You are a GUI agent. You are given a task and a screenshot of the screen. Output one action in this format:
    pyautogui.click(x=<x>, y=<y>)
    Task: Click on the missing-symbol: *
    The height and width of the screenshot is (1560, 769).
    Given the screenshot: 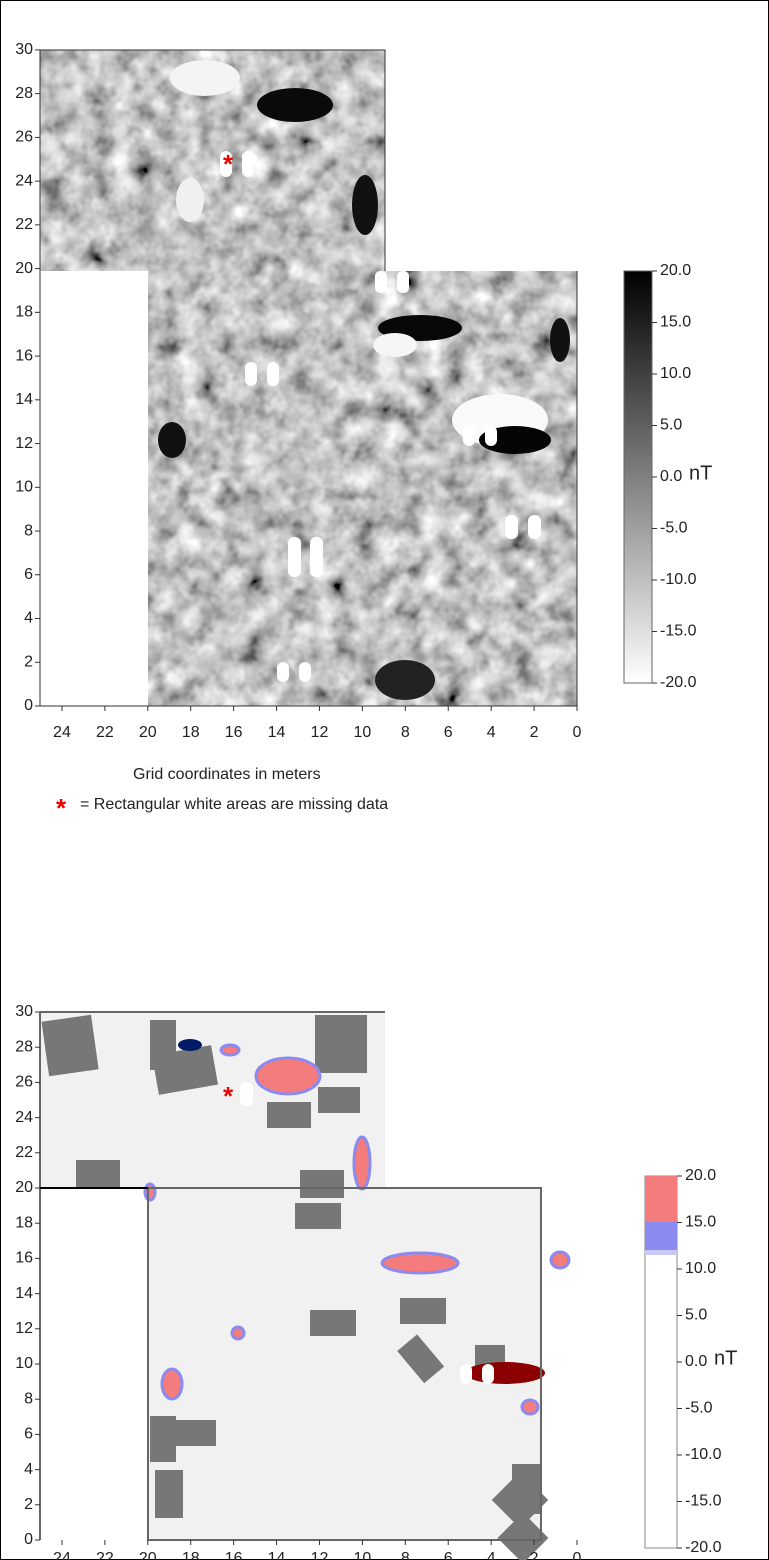 What is the action you would take?
    pyautogui.click(x=61, y=808)
    